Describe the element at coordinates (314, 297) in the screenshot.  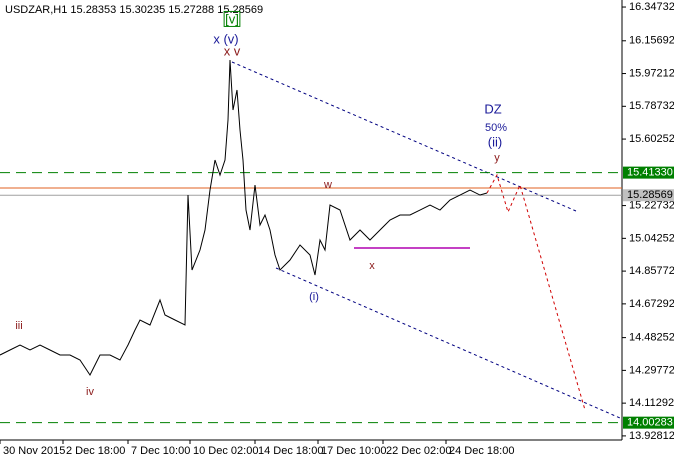
I see `wave-label: (i)` at that location.